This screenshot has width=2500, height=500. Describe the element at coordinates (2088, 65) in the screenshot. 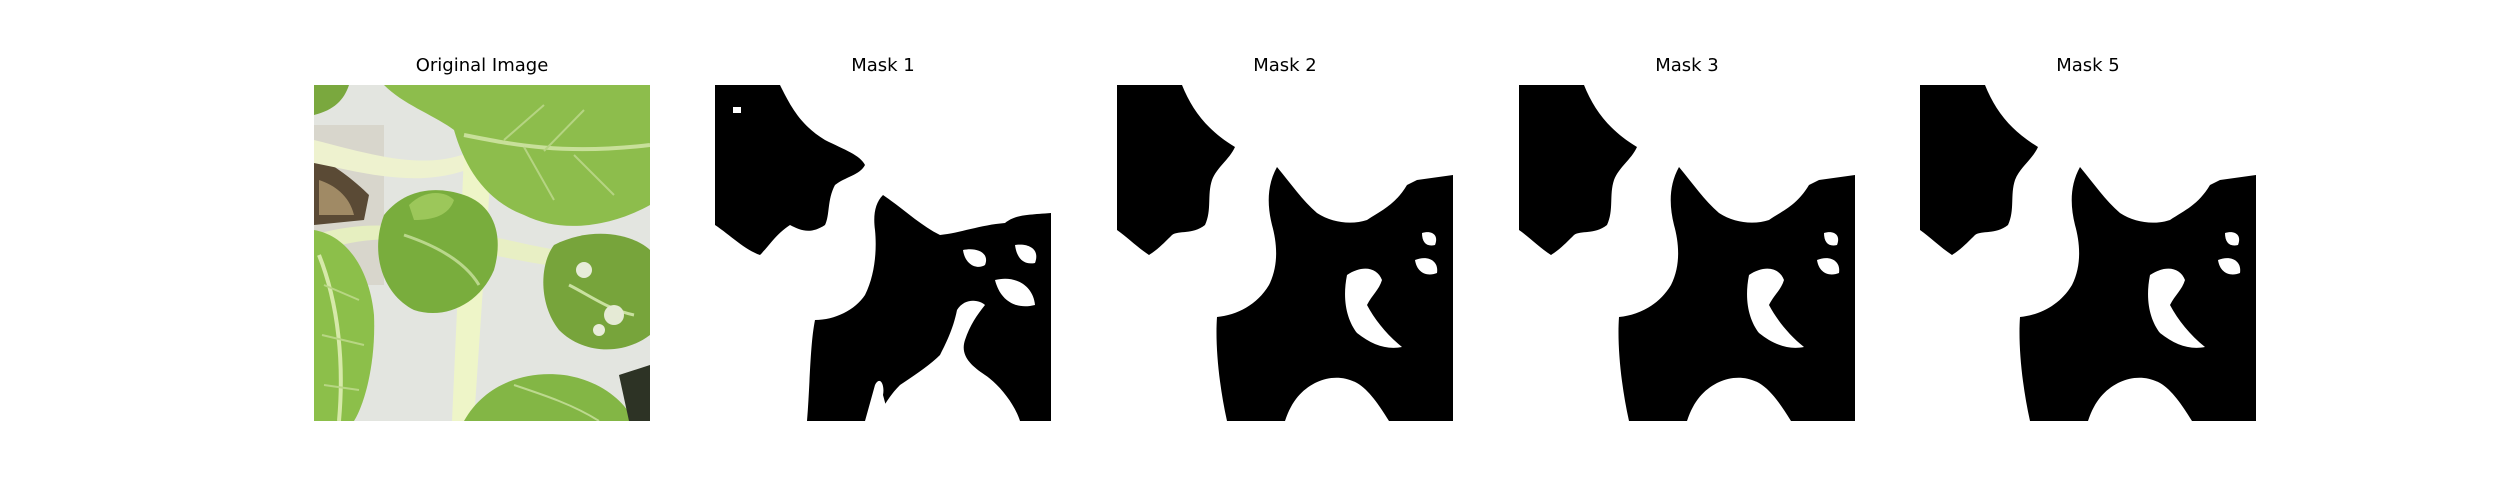

I see `panel-title: Mask 5` at that location.